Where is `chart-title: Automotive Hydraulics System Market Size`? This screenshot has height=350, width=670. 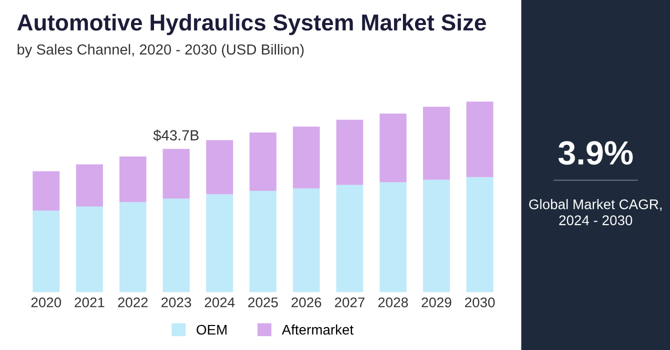 chart-title: Automotive Hydraulics System Market Size is located at coordinates (251, 25).